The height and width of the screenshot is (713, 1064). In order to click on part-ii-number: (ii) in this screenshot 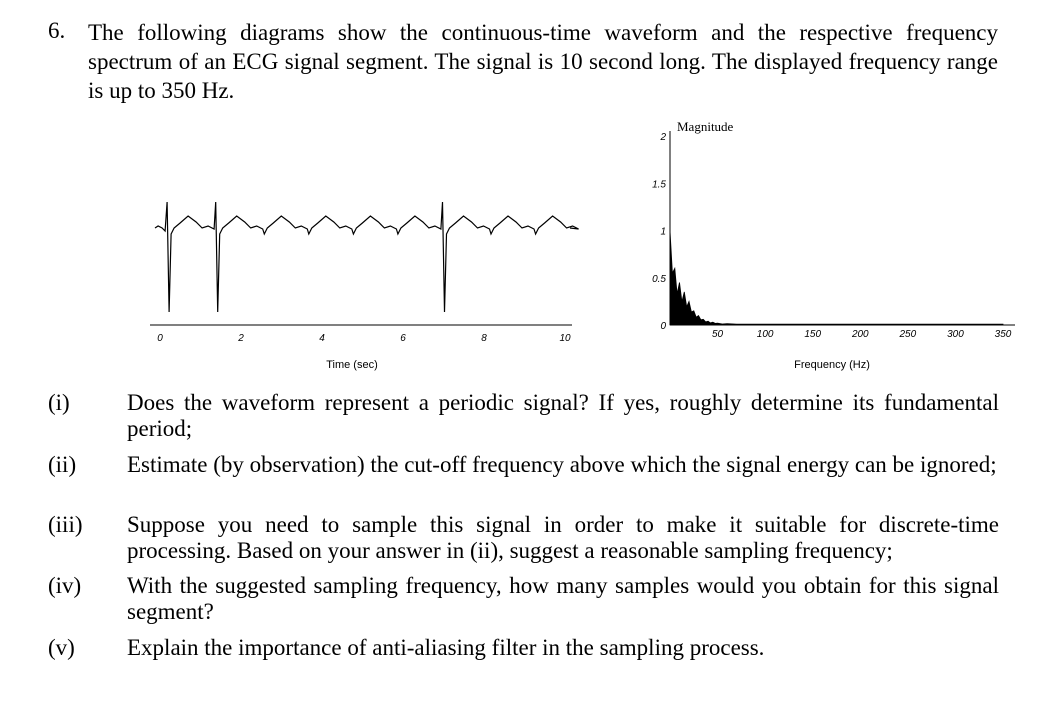, I will do `click(62, 464)`.